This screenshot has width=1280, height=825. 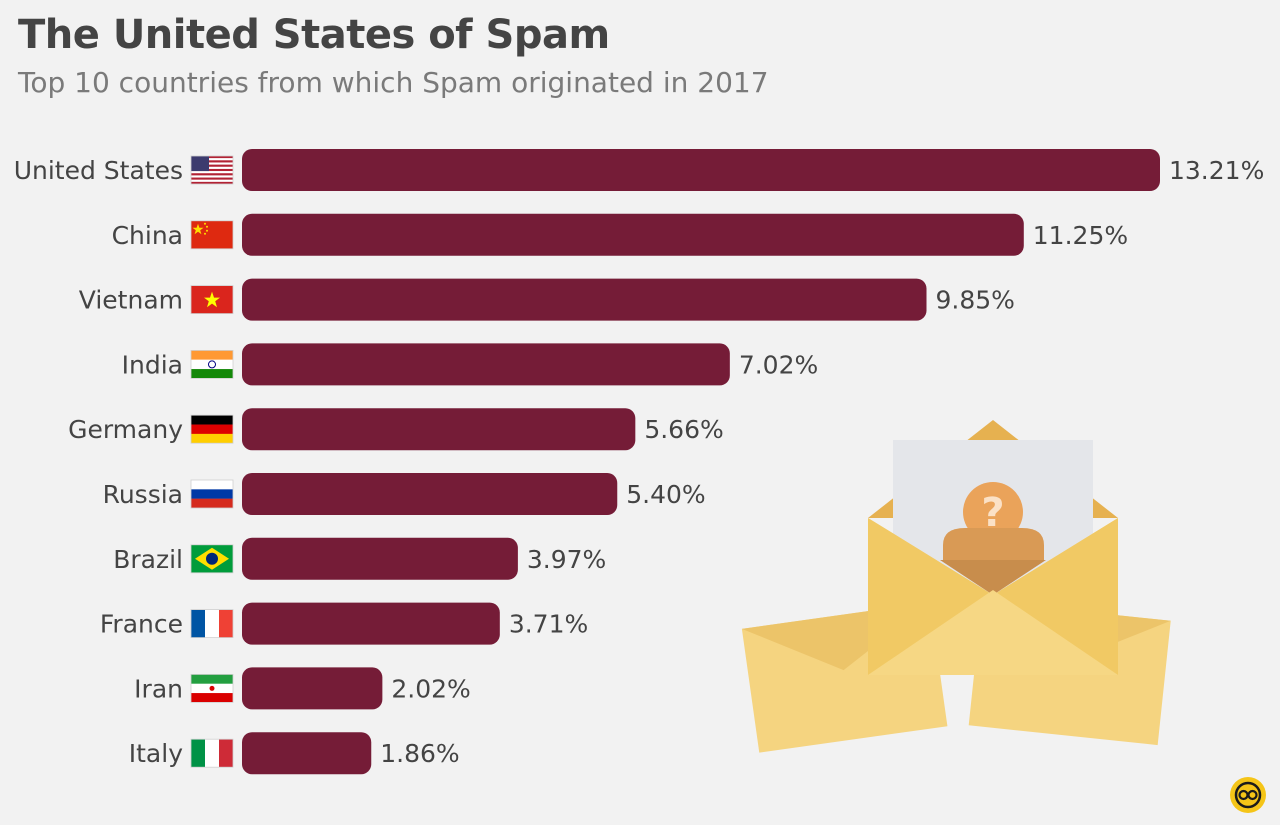 I want to click on flag-de-icon, so click(x=212, y=429).